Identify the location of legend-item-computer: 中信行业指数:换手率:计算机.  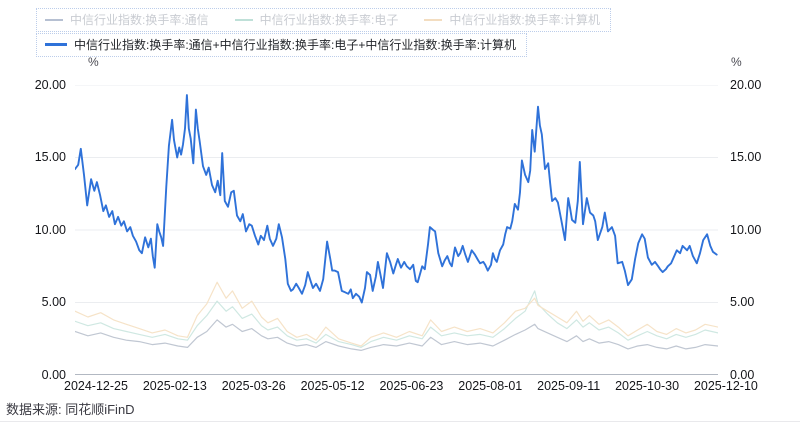
(512, 19).